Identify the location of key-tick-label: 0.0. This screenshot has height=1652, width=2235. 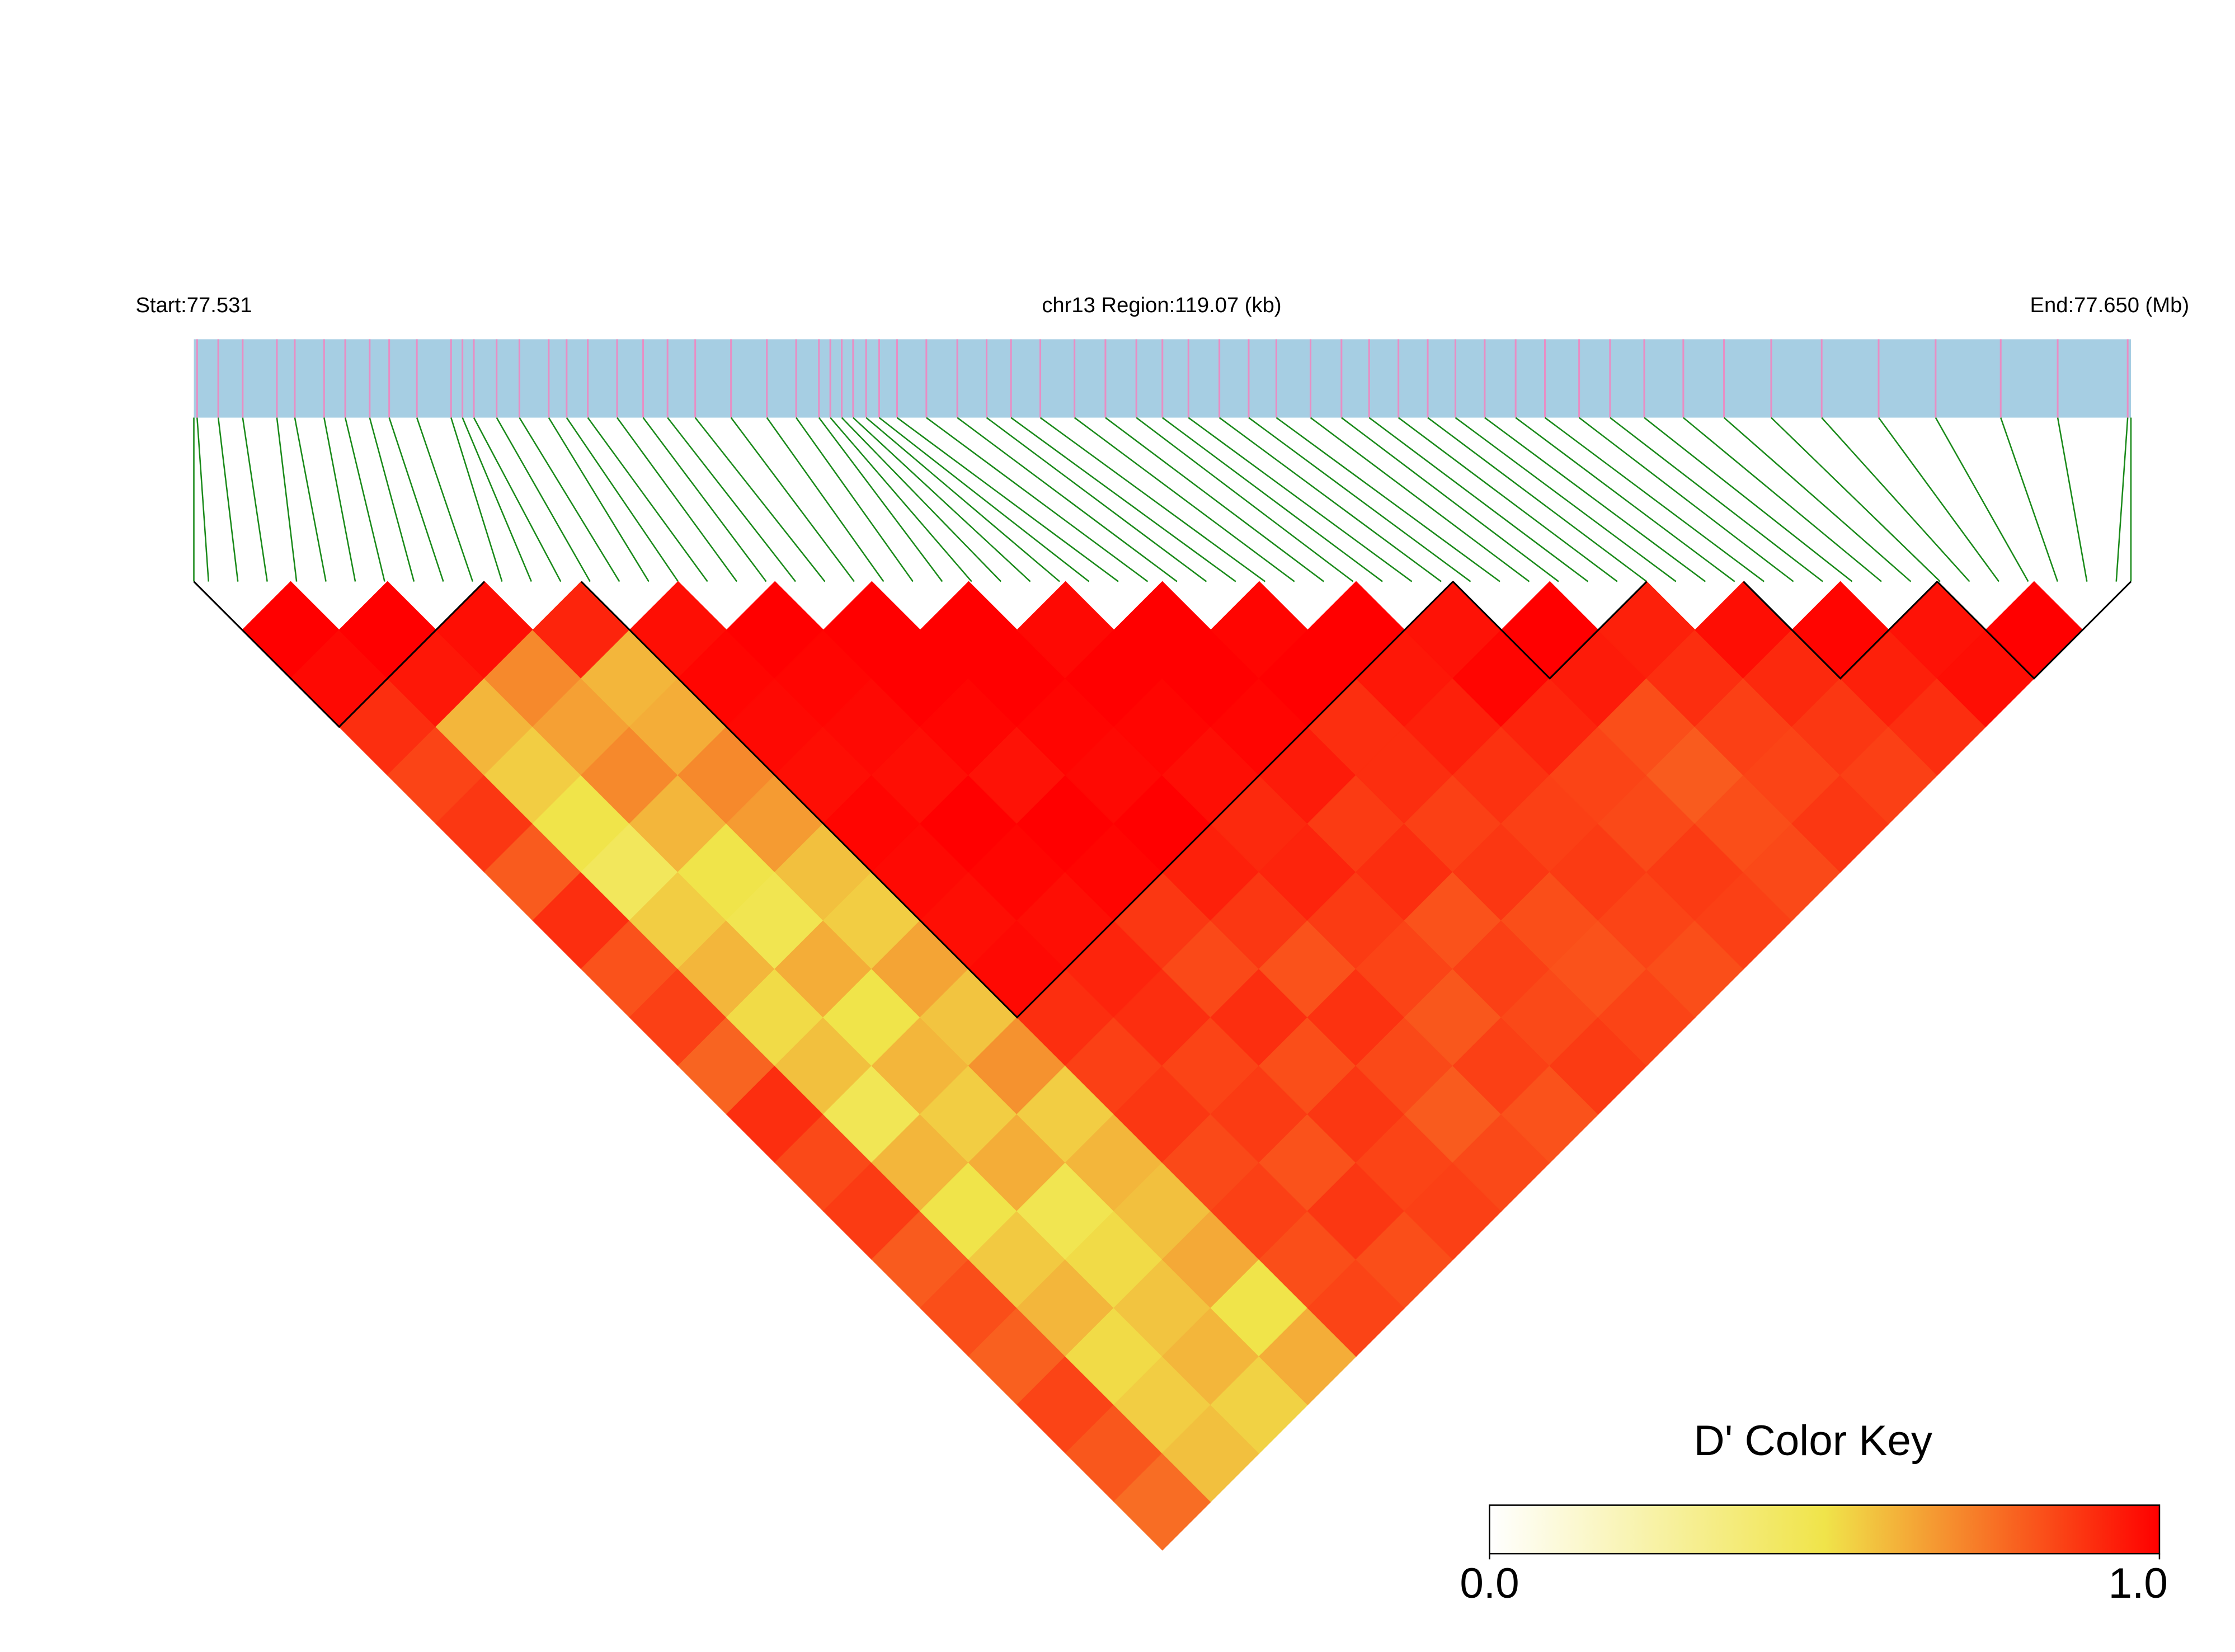
(1489, 1584).